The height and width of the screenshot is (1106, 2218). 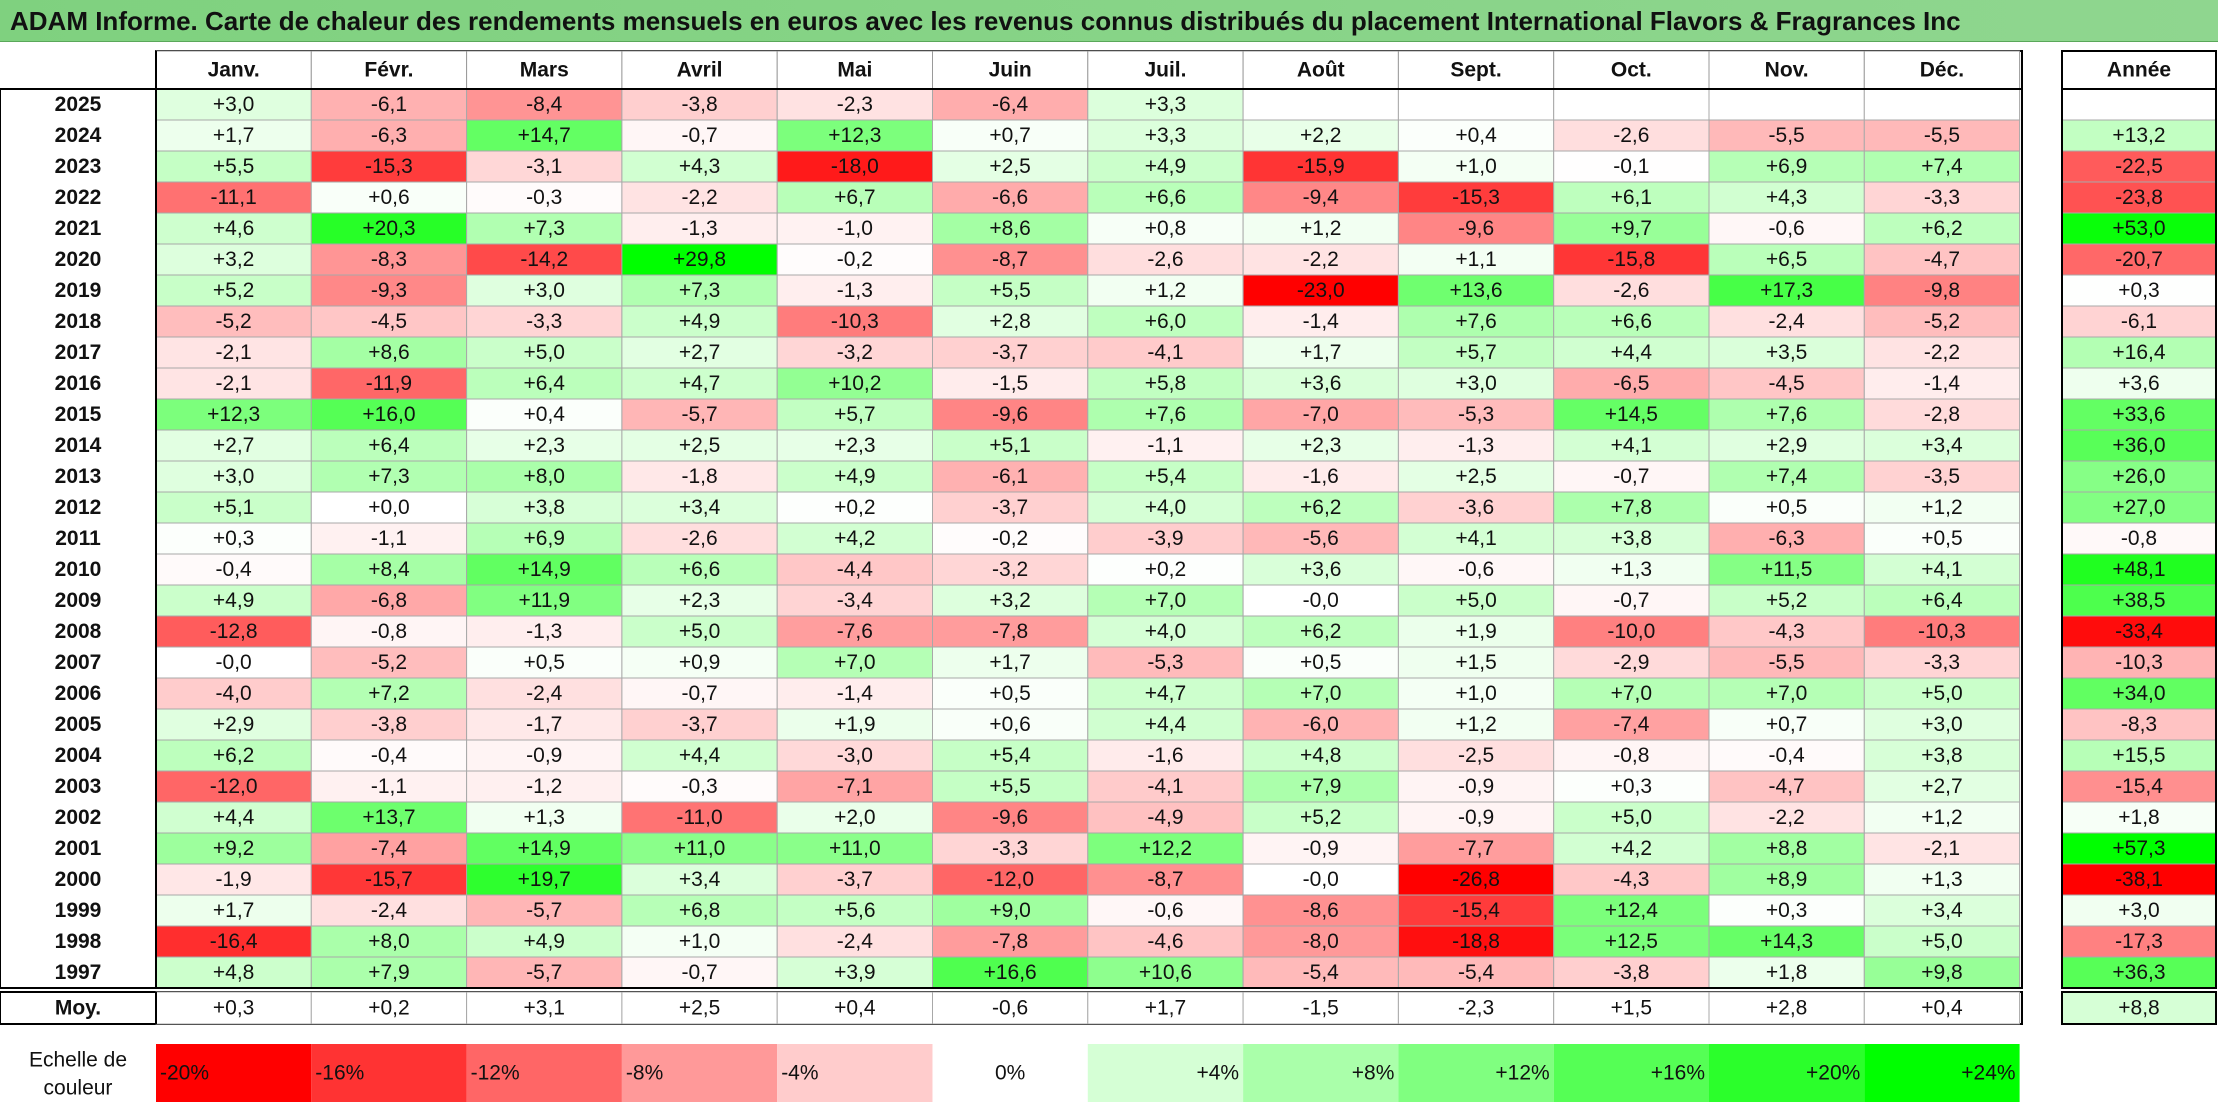 What do you see at coordinates (544, 817) in the screenshot?
I see `cell-value: +1,3` at bounding box center [544, 817].